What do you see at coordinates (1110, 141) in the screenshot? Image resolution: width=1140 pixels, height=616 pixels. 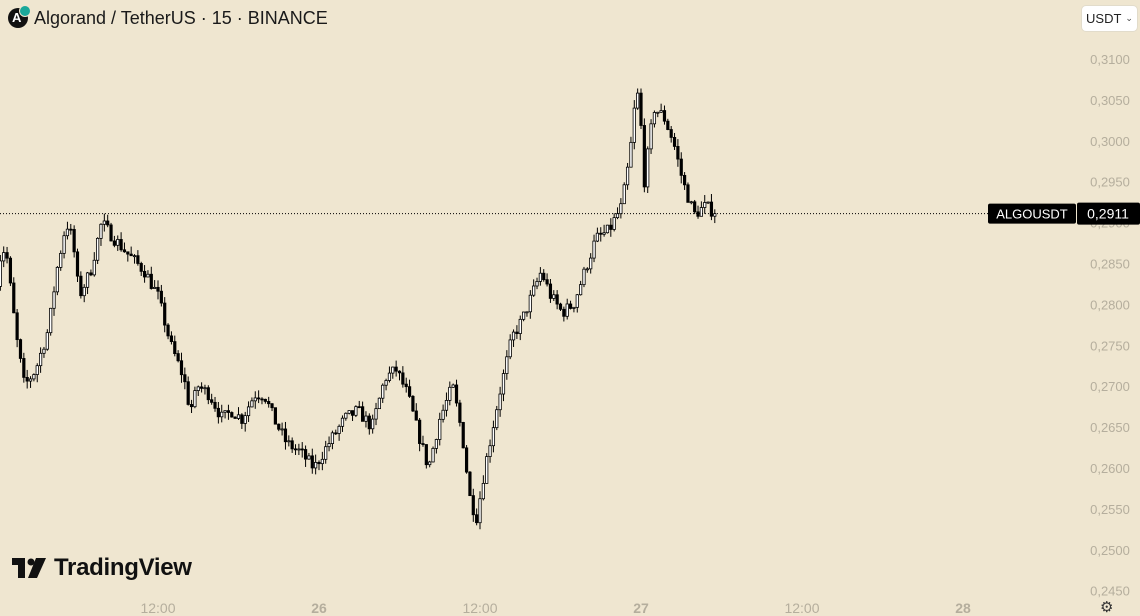 I see `price-tick-label: 0,3000` at bounding box center [1110, 141].